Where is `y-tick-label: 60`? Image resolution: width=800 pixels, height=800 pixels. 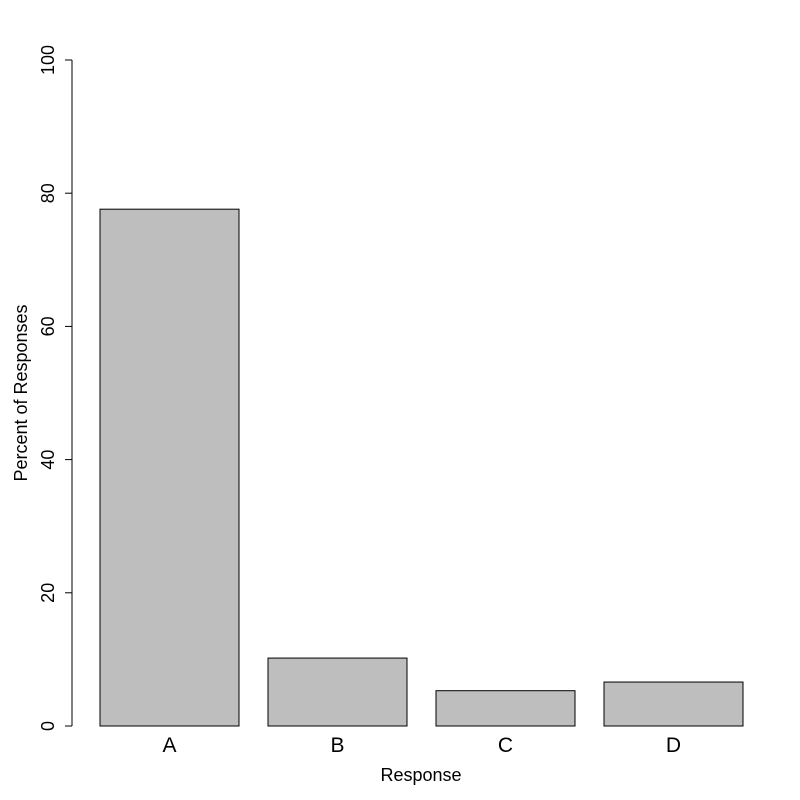
y-tick-label: 60 is located at coordinates (48, 326).